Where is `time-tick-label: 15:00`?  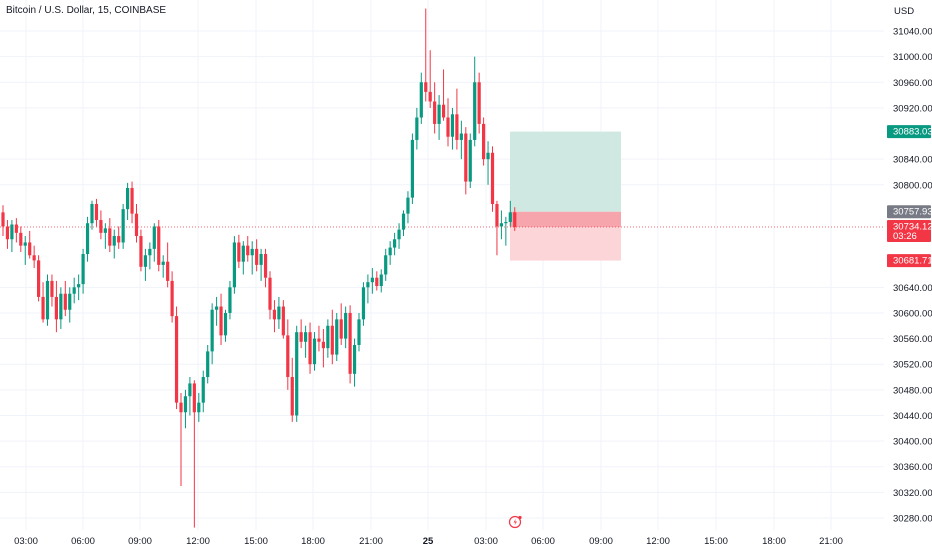 time-tick-label: 15:00 is located at coordinates (256, 541).